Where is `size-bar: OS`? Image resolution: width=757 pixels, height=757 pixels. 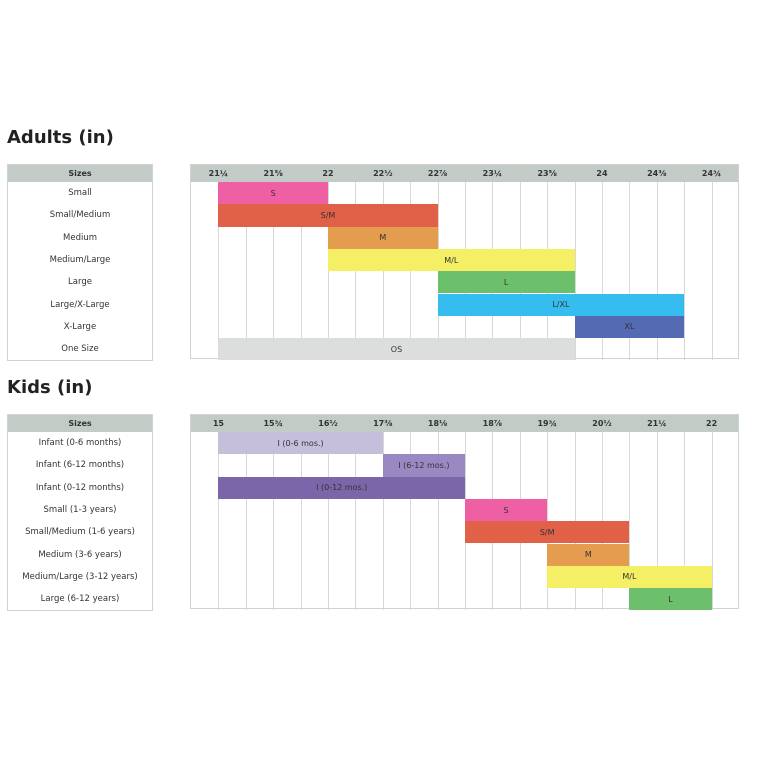
size-bar: OS is located at coordinates (396, 349).